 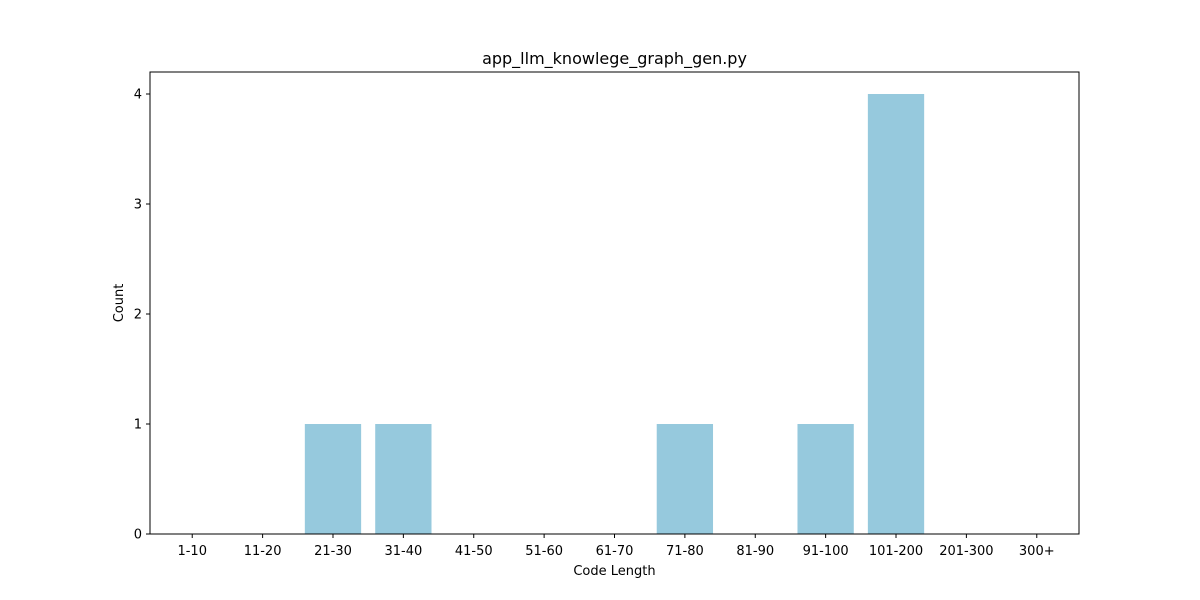 I want to click on x-tick-label: 61-70, so click(x=615, y=551).